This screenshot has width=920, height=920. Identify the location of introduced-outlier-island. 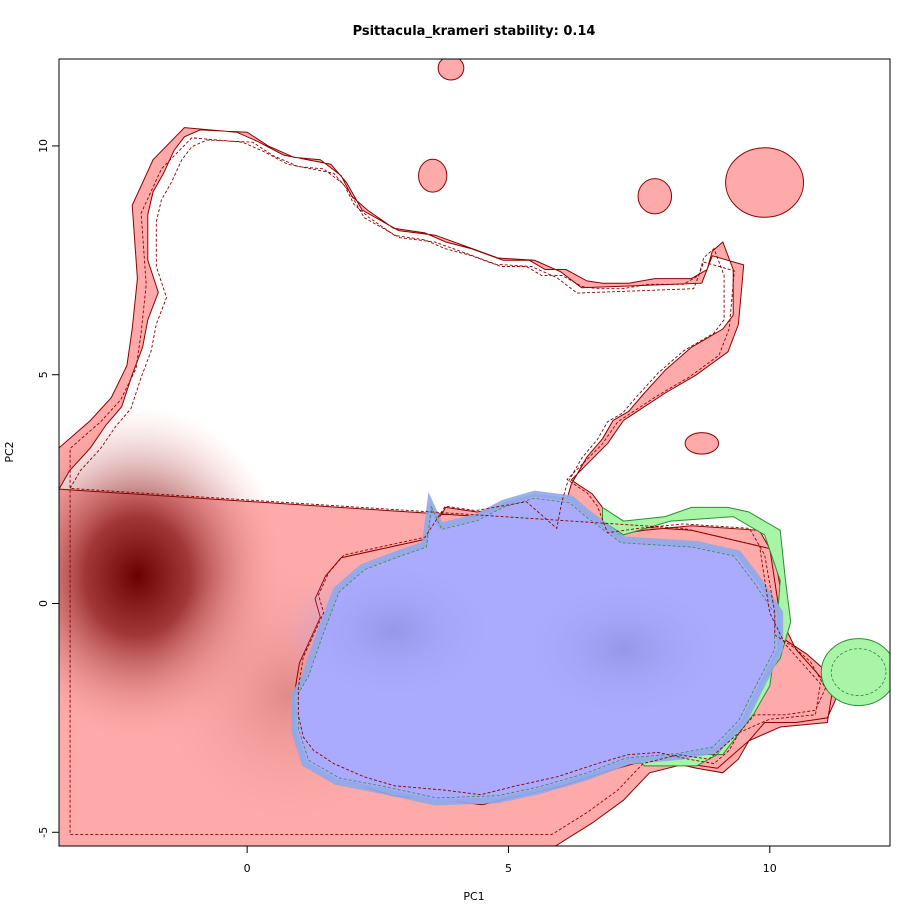
(855, 672).